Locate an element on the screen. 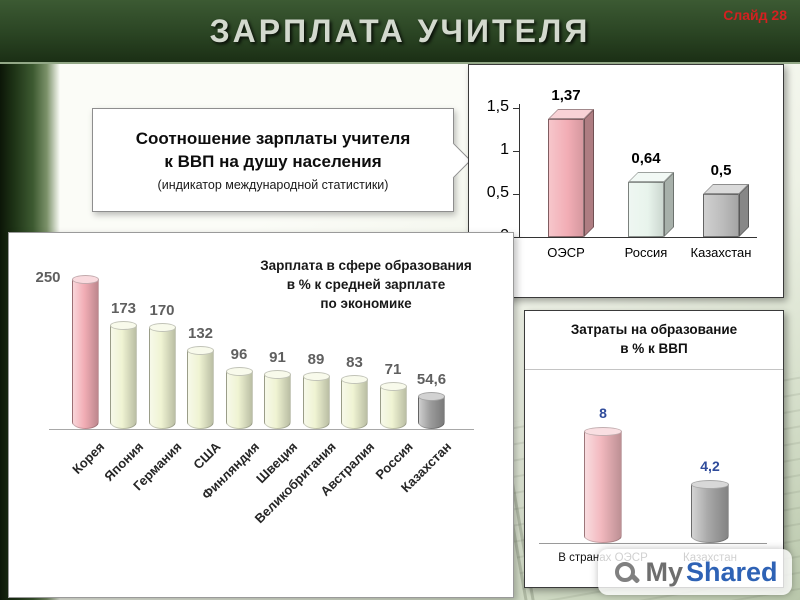 Image resolution: width=800 pixels, height=600 pixels. spending-chart-title: Затраты на образование в % к ВВП is located at coordinates (654, 340).